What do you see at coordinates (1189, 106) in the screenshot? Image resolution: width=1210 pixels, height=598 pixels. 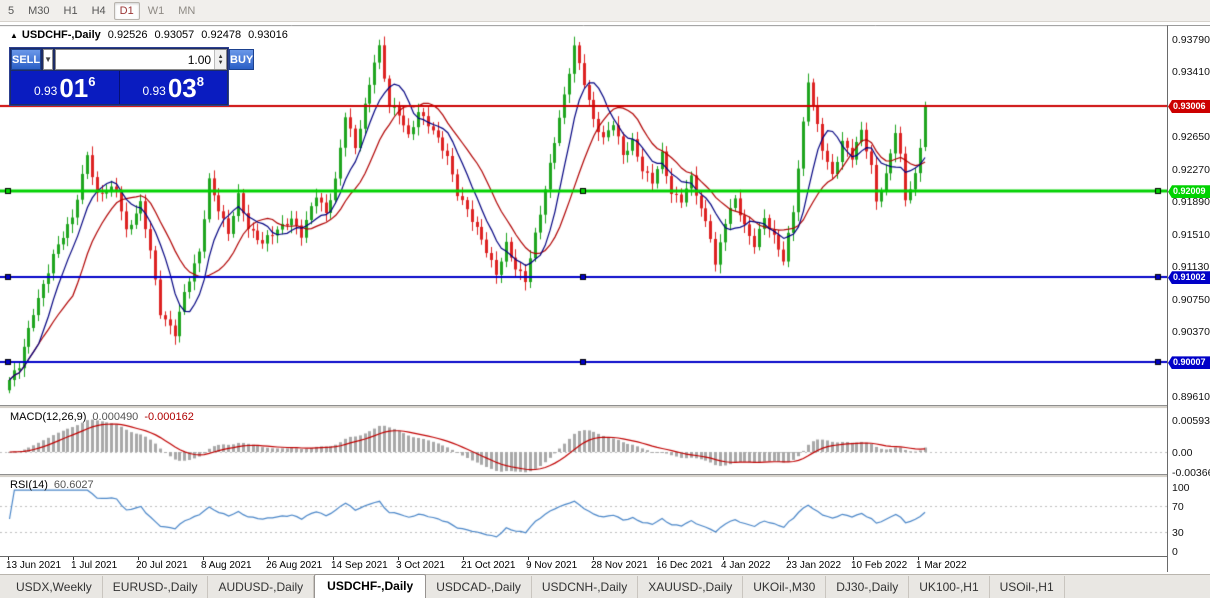 I see `price-tag-0-93006: 0.93006` at bounding box center [1189, 106].